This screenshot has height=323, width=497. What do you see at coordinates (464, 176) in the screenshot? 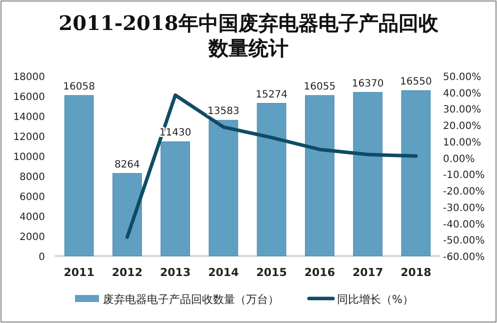
I see `y2-tick-label: -10.00%` at bounding box center [464, 176].